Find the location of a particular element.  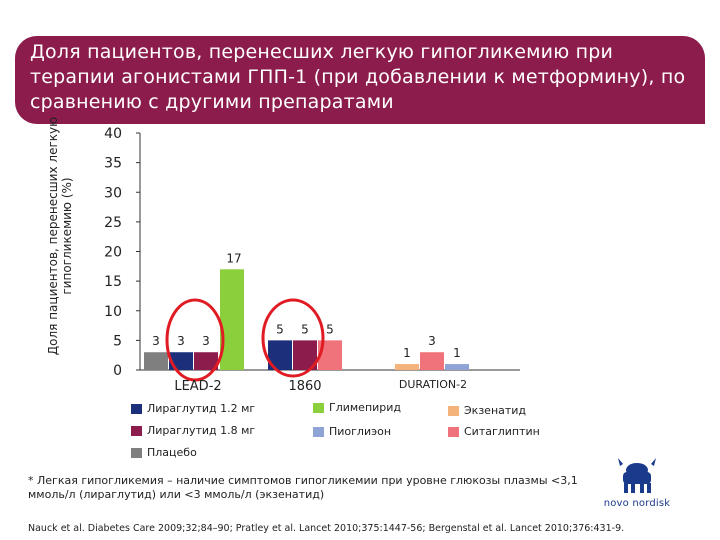

legend-item: Глимепирид is located at coordinates (357, 407).